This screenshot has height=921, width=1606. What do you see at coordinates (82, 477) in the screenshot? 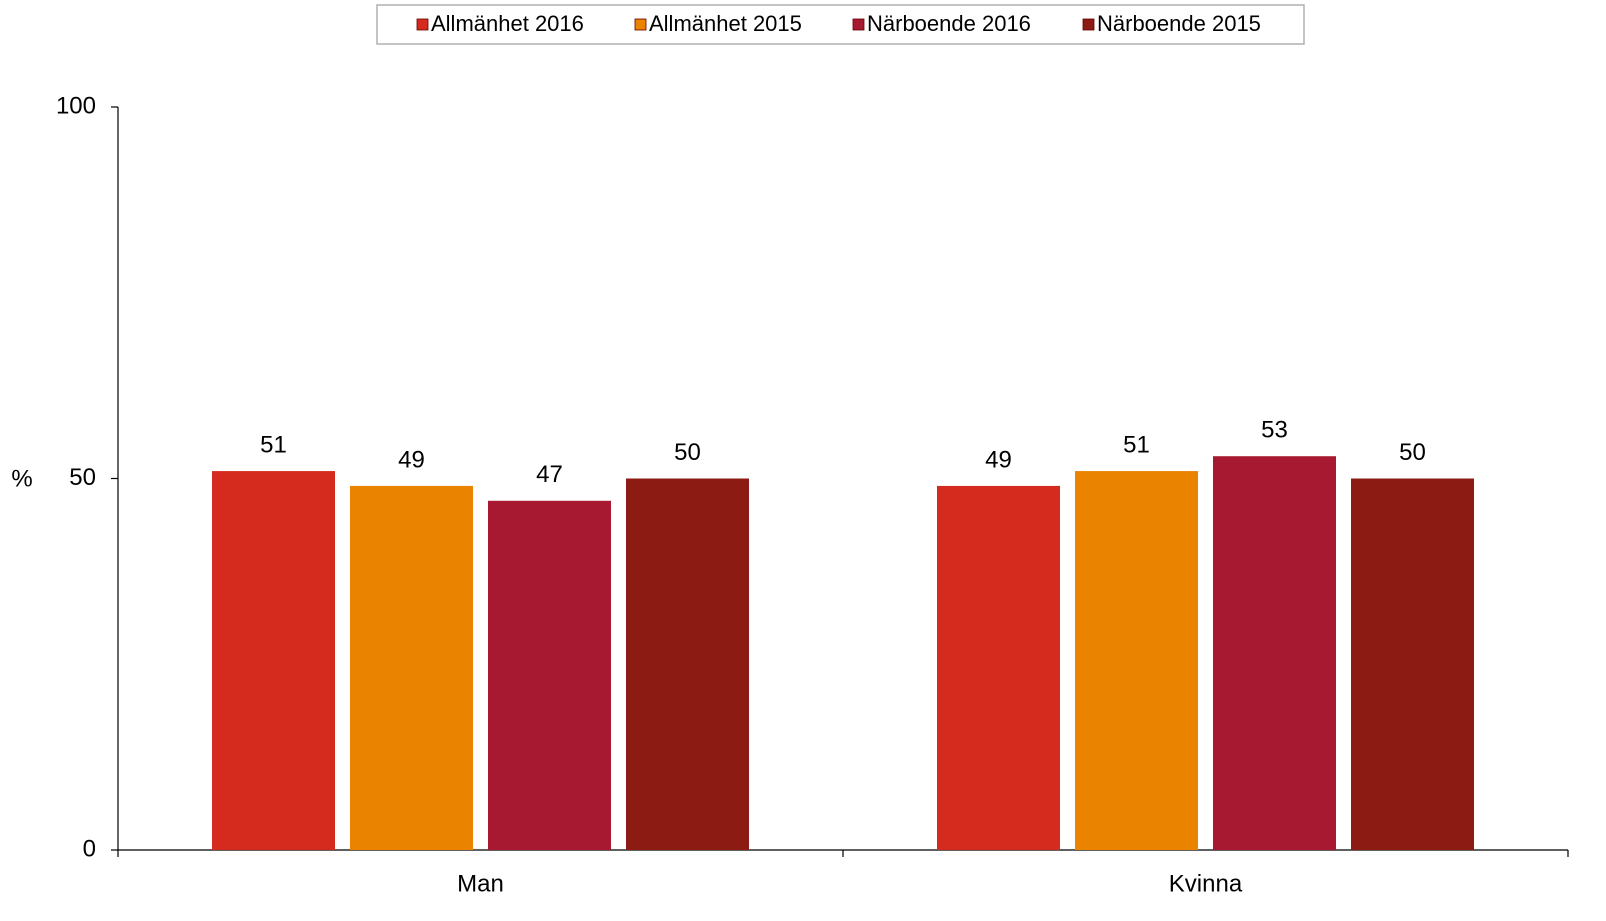
I see `y-tick-label: 50` at bounding box center [82, 477].